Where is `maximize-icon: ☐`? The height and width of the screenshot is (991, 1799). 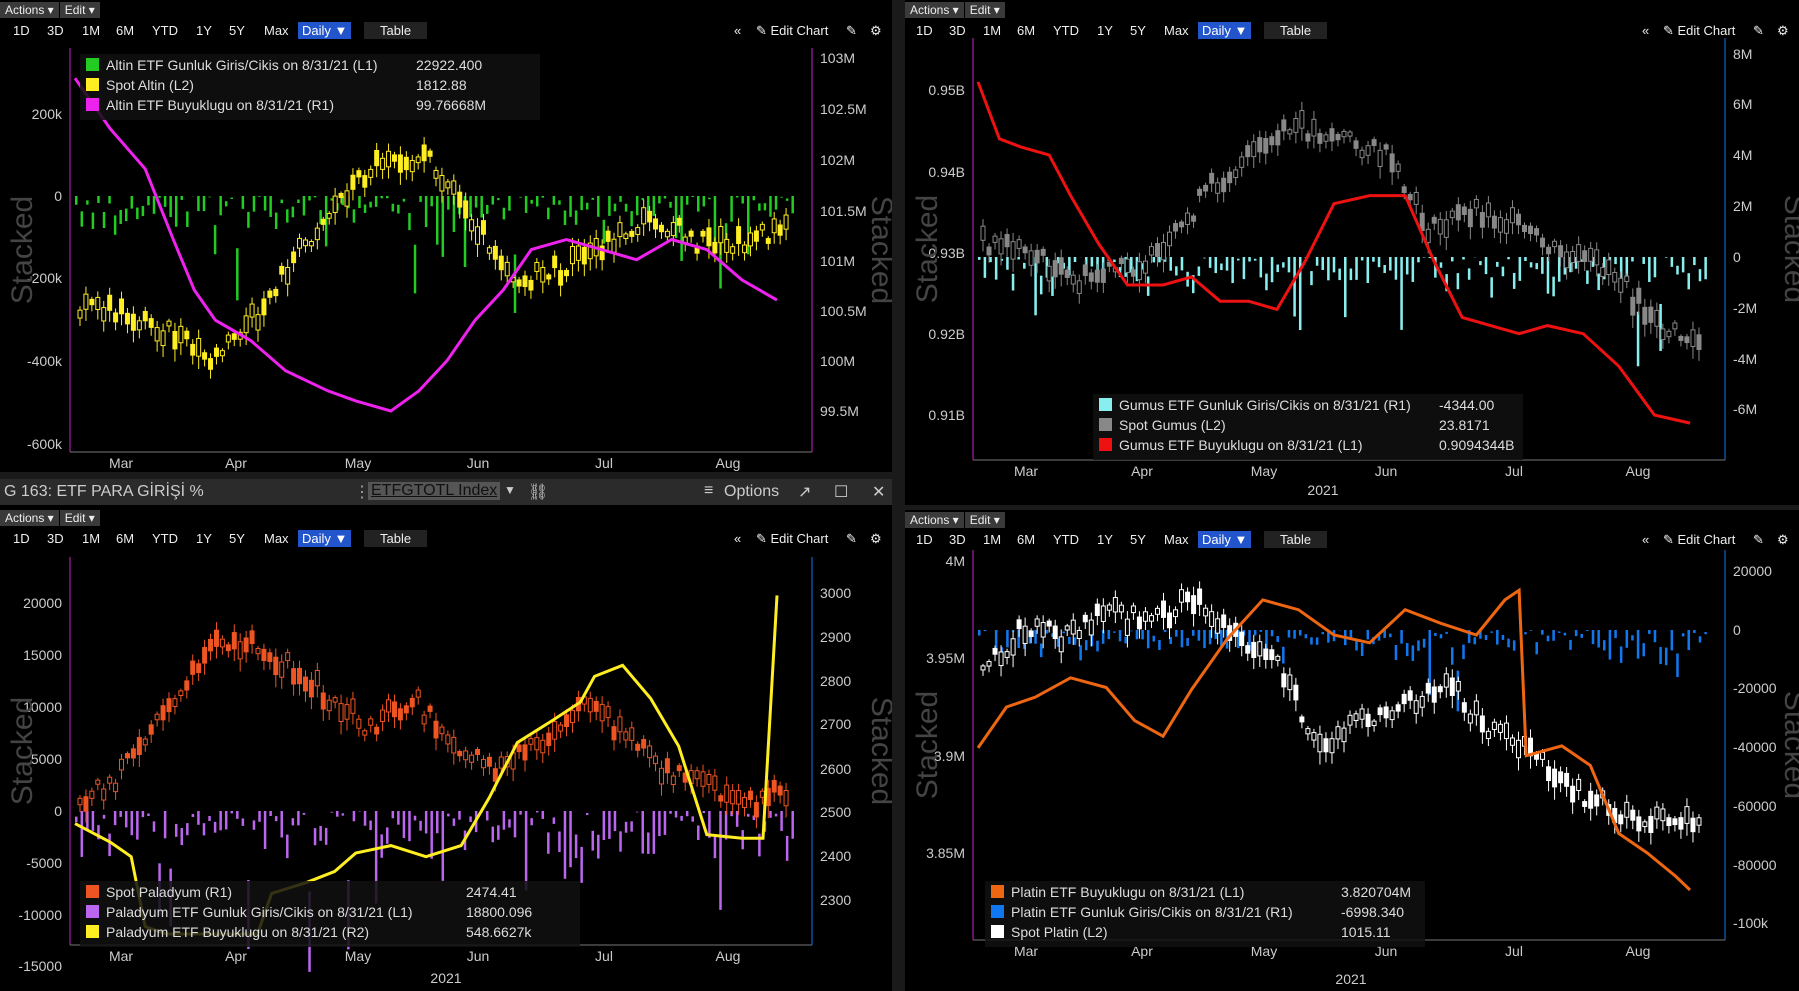
maximize-icon: ☐ is located at coordinates (841, 492).